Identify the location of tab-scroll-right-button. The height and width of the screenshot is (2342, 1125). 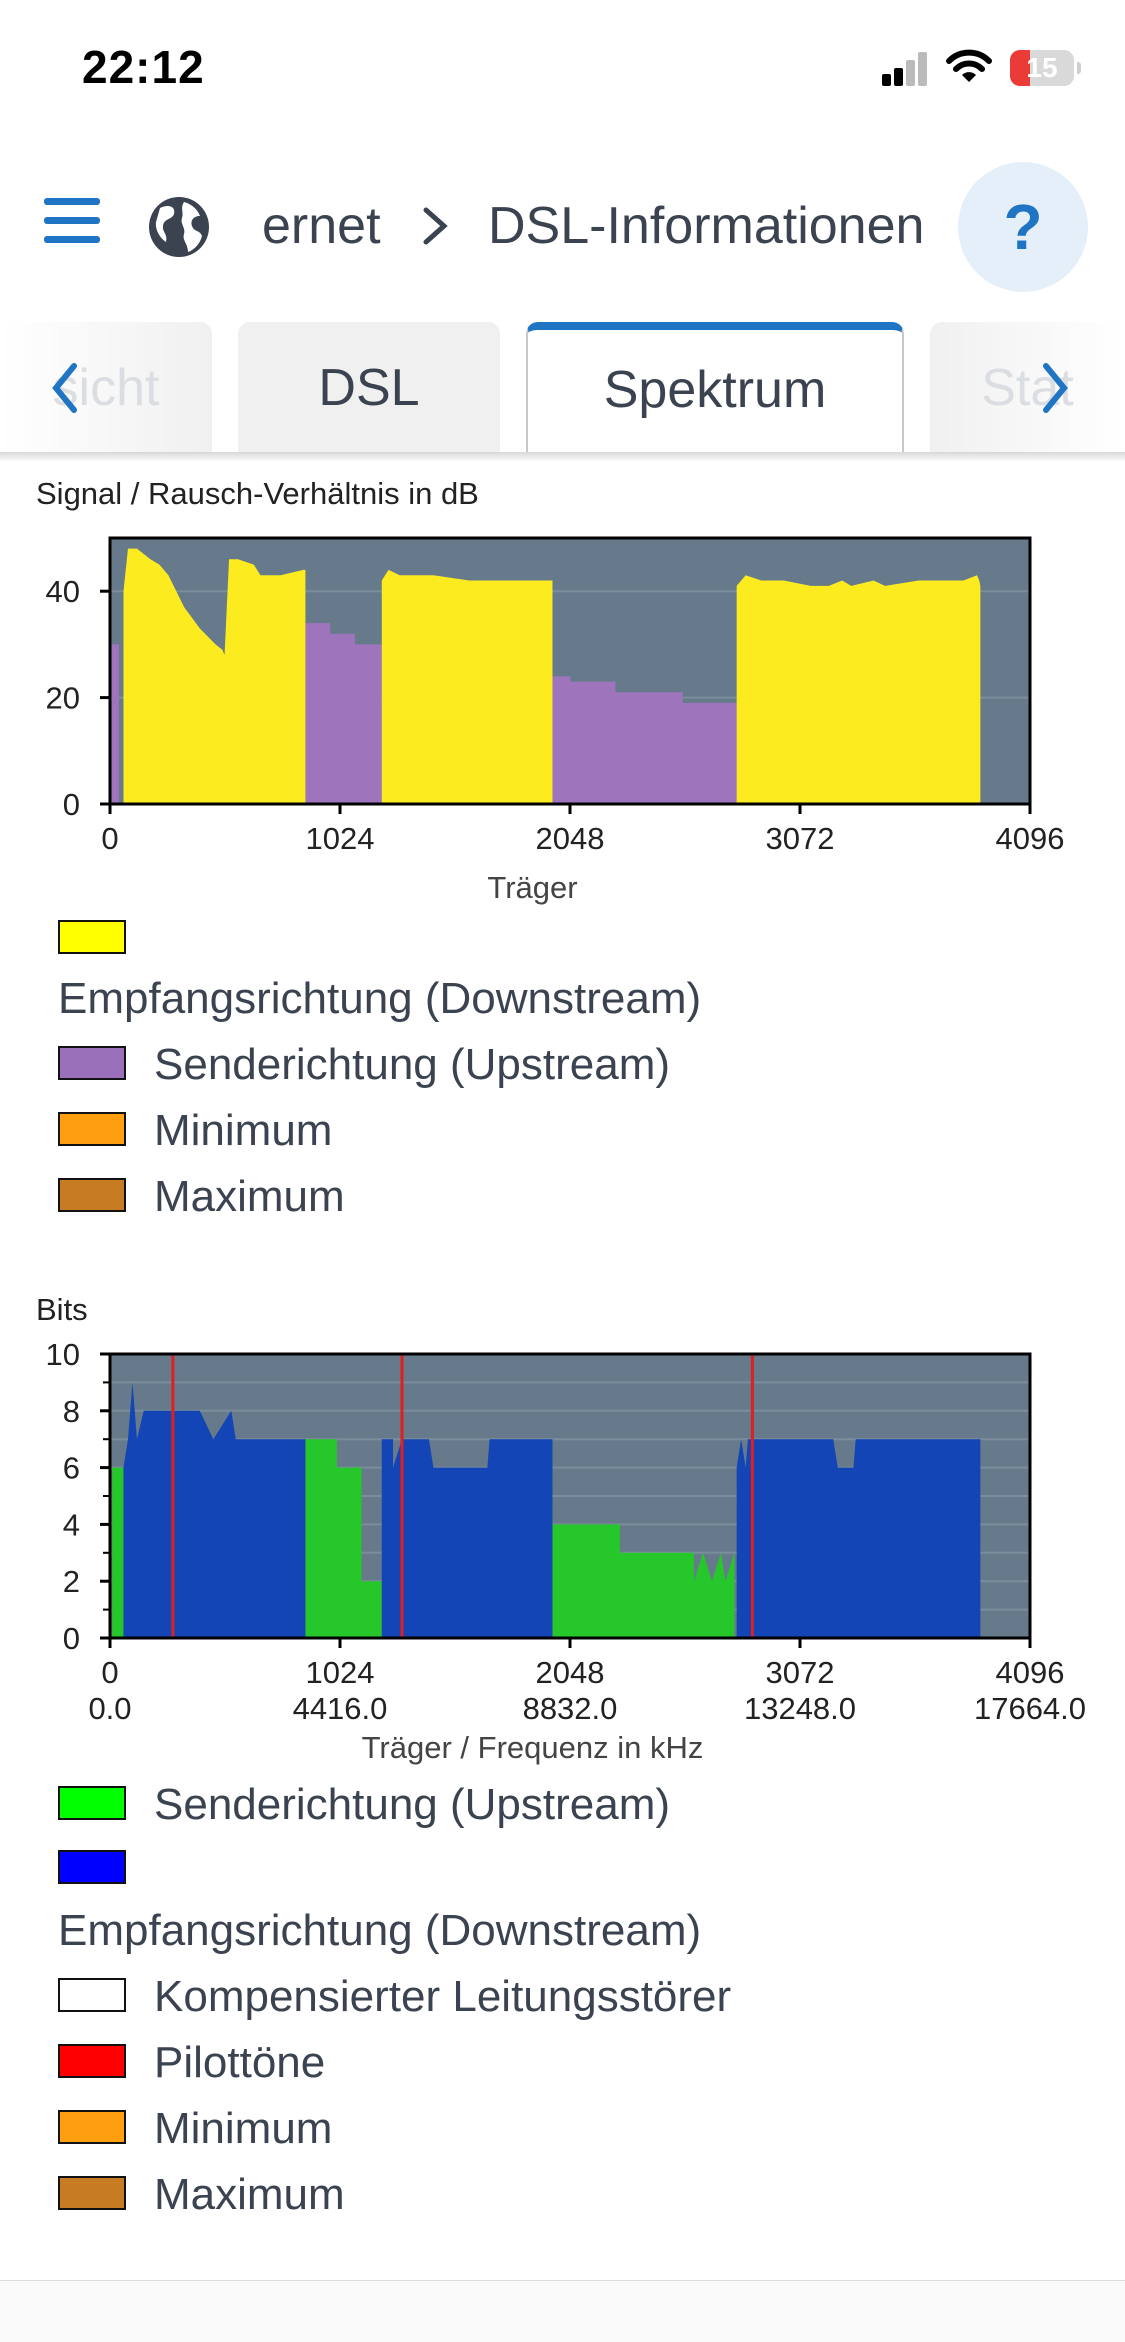
(1055, 390).